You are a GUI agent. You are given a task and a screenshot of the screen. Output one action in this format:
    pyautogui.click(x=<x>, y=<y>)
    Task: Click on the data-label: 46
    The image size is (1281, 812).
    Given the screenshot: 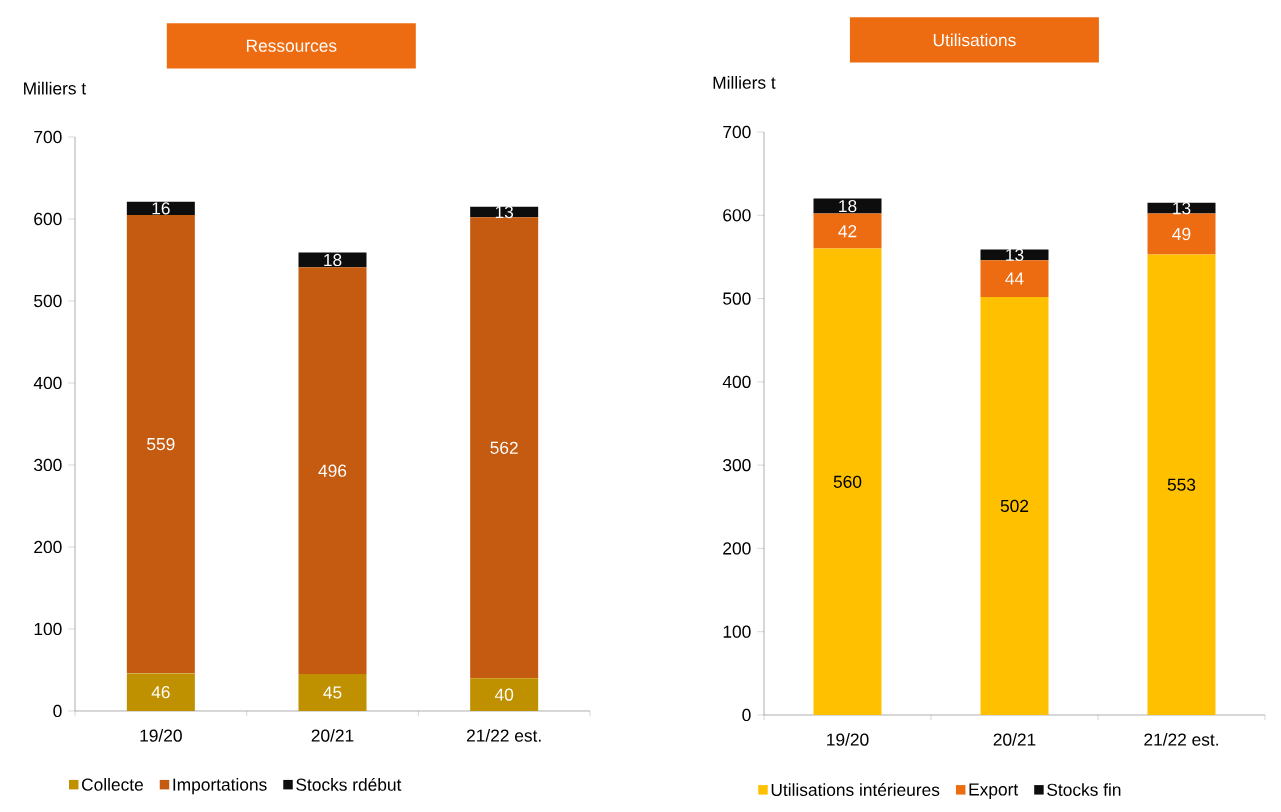 What is the action you would take?
    pyautogui.click(x=160, y=692)
    